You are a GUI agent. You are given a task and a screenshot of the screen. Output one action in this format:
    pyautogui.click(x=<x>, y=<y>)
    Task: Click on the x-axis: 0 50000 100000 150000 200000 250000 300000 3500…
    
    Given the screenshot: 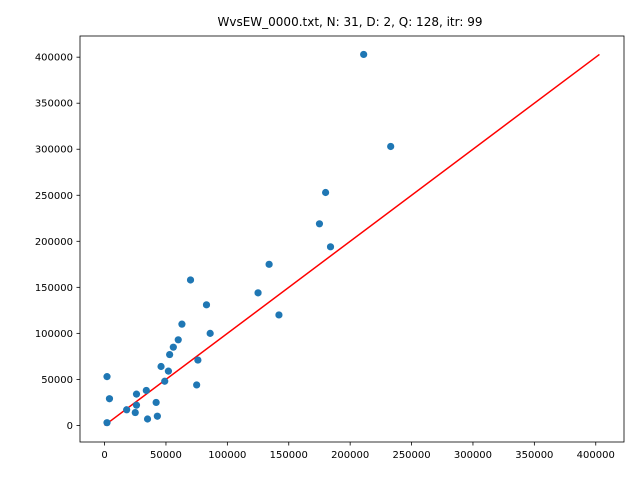 What is the action you would take?
    pyautogui.click(x=358, y=451)
    